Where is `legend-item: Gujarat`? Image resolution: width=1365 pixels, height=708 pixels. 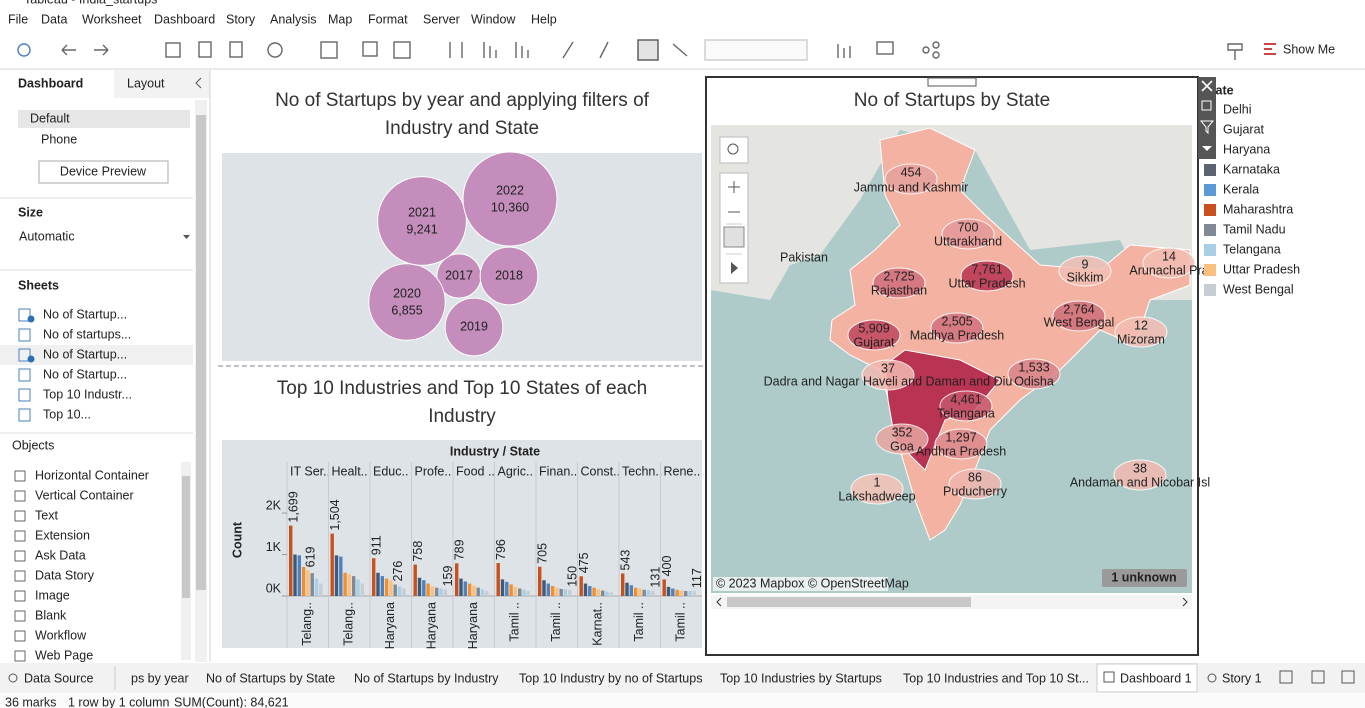 legend-item: Gujarat is located at coordinates (1244, 129).